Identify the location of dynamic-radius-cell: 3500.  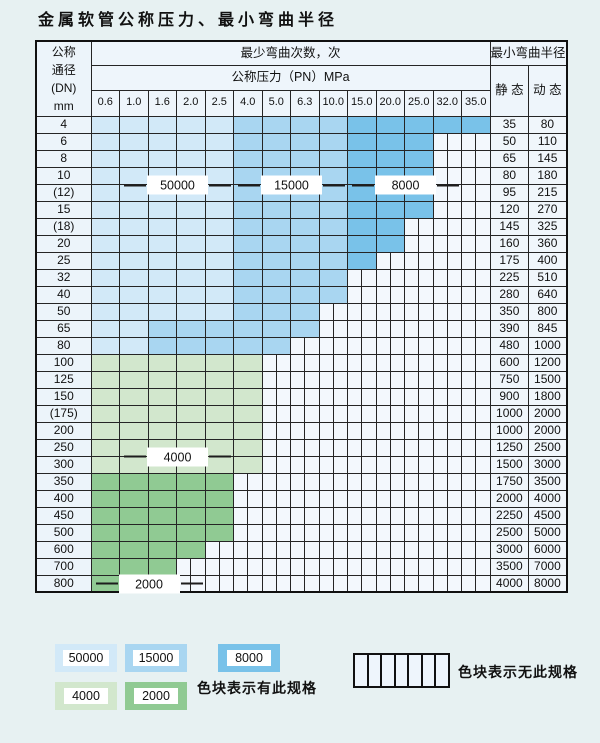
(548, 481).